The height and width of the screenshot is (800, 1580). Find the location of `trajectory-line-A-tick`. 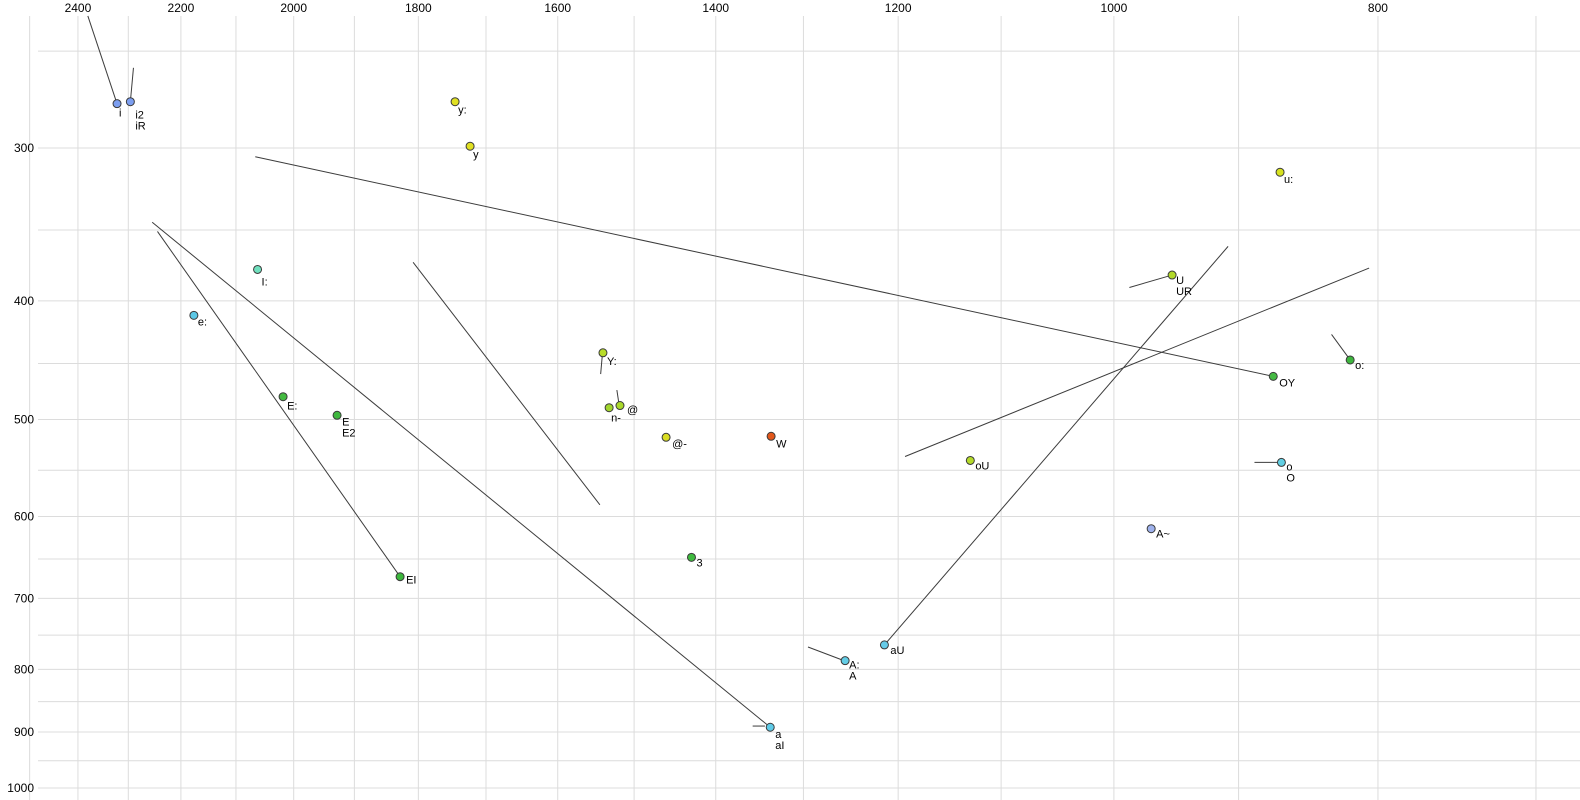

trajectory-line-A-tick is located at coordinates (825, 653).